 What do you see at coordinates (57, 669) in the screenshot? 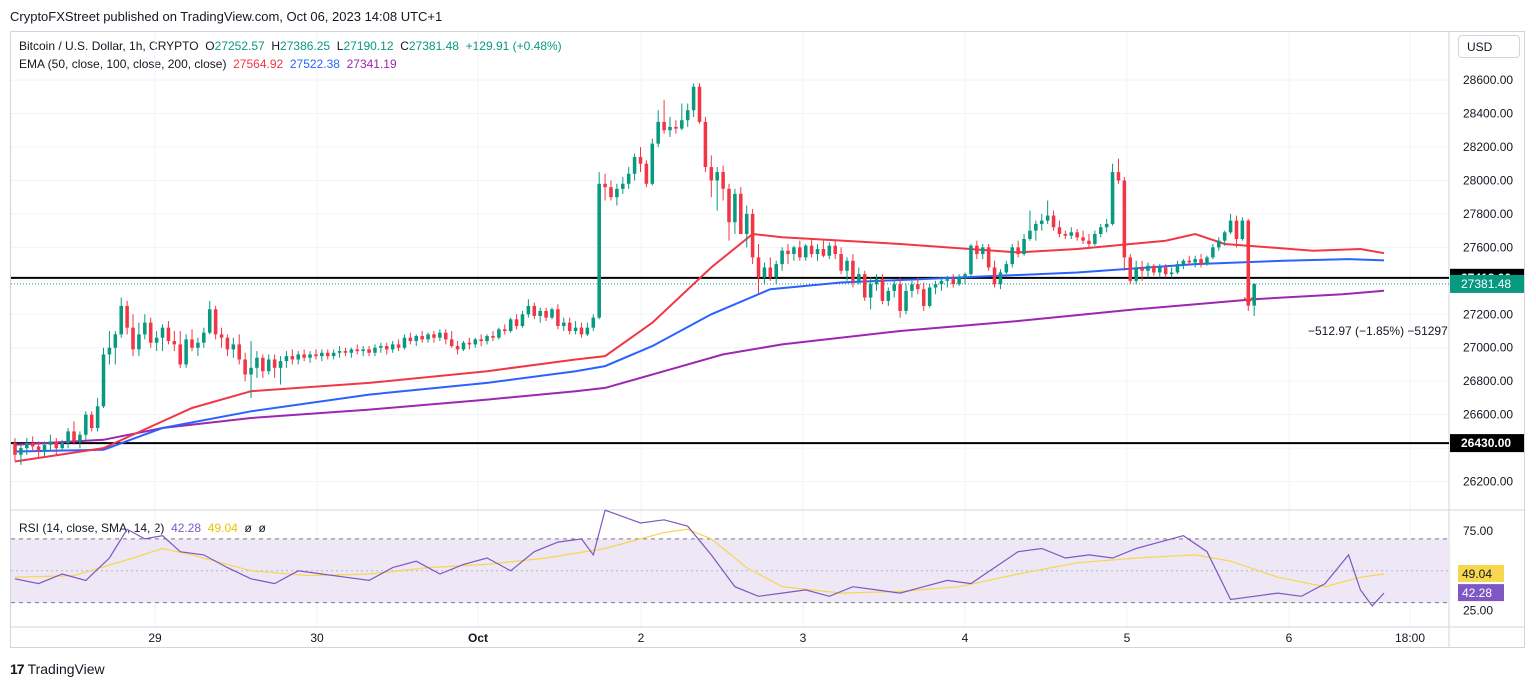
I see `tradingview-logo: 17 TradingView` at bounding box center [57, 669].